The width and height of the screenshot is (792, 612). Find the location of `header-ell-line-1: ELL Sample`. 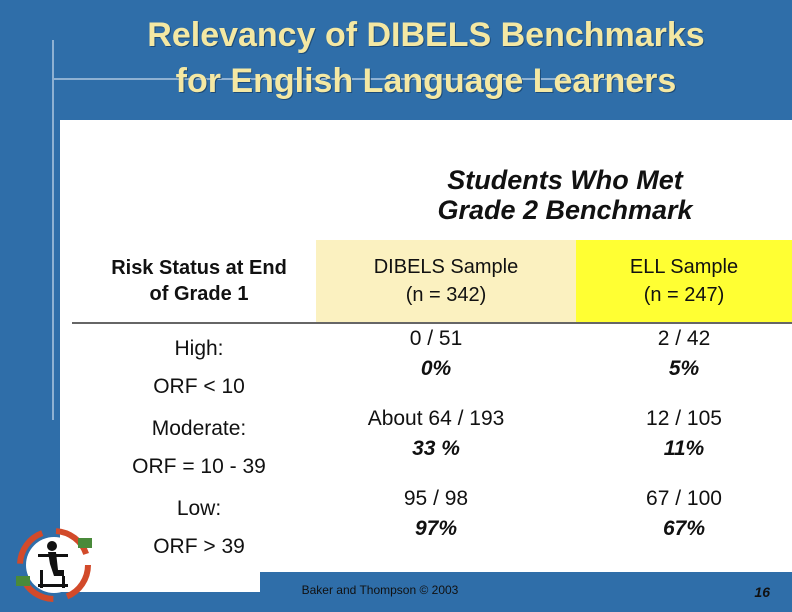

header-ell-line-1: ELL Sample is located at coordinates (684, 267).